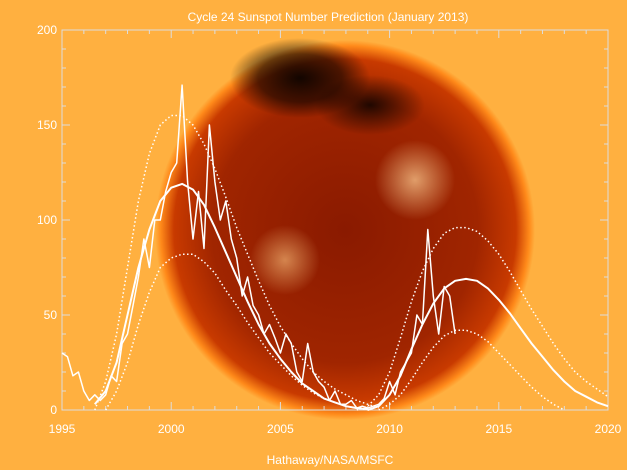 This screenshot has height=470, width=627. What do you see at coordinates (171, 429) in the screenshot?
I see `x-tick-label: 2000` at bounding box center [171, 429].